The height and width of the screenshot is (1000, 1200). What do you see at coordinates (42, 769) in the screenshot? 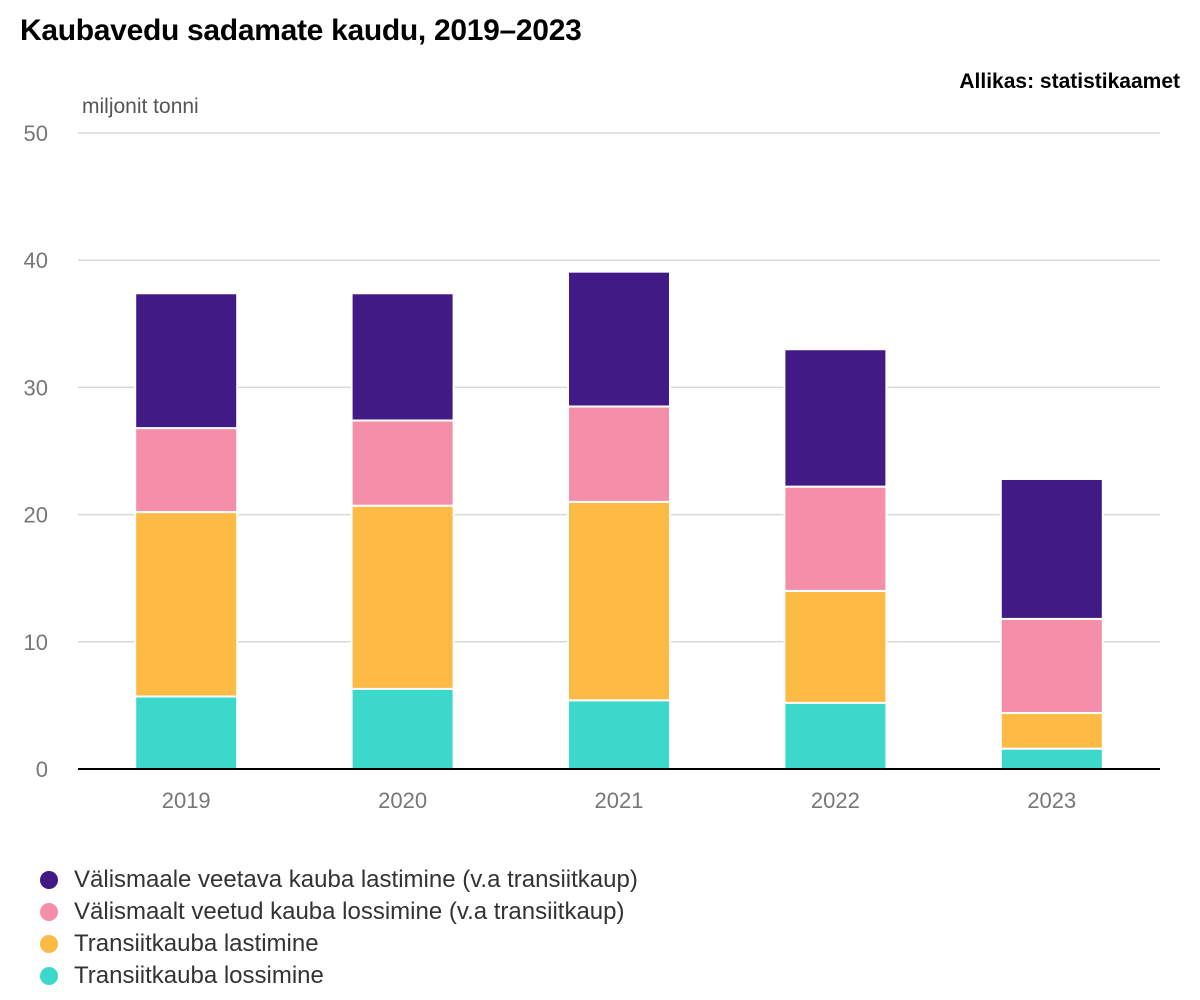
I see `y-tick-label: 0` at bounding box center [42, 769].